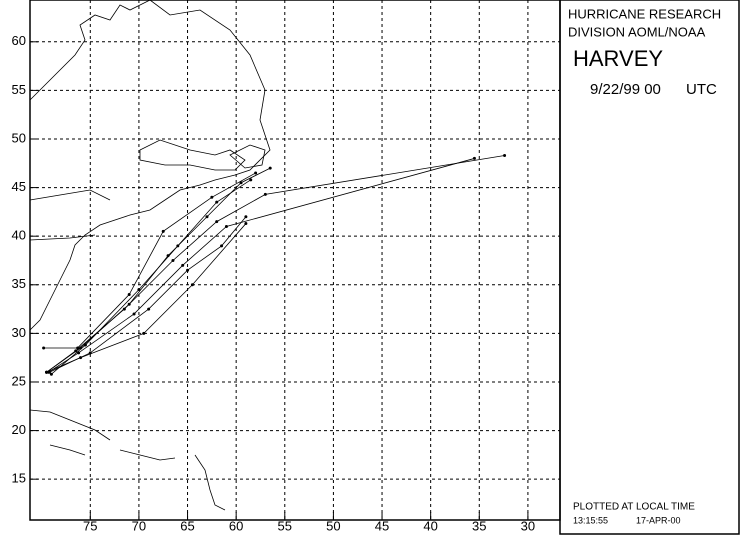  Describe the element at coordinates (19, 283) in the screenshot. I see `y-tick-label: 35` at that location.